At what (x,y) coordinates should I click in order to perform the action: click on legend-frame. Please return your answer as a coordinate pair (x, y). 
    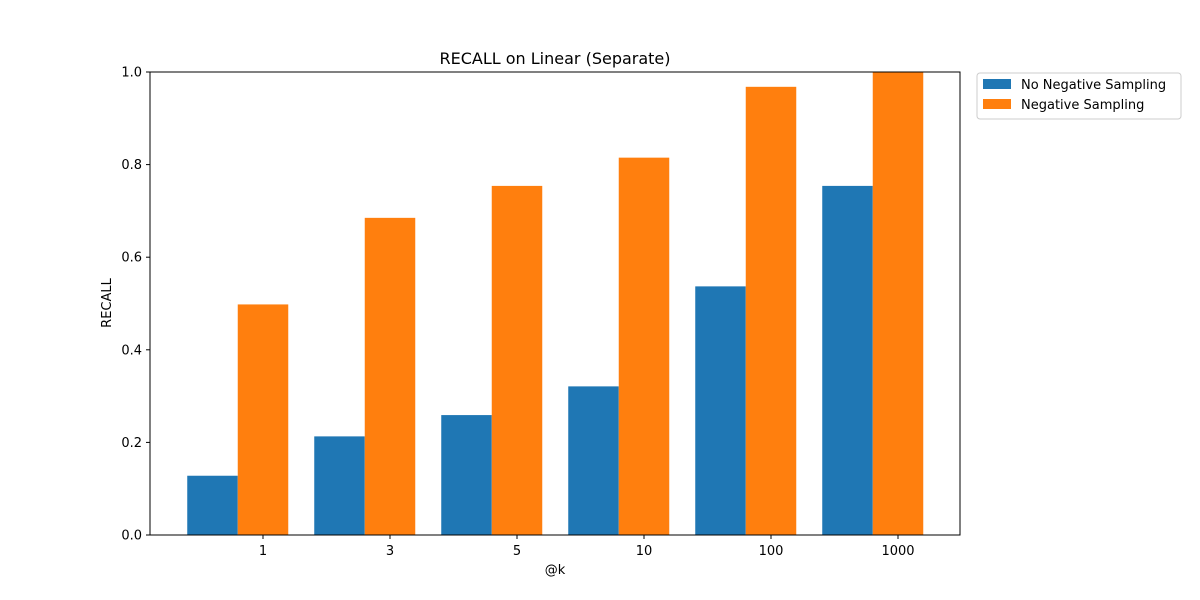
    Looking at the image, I should click on (1079, 96).